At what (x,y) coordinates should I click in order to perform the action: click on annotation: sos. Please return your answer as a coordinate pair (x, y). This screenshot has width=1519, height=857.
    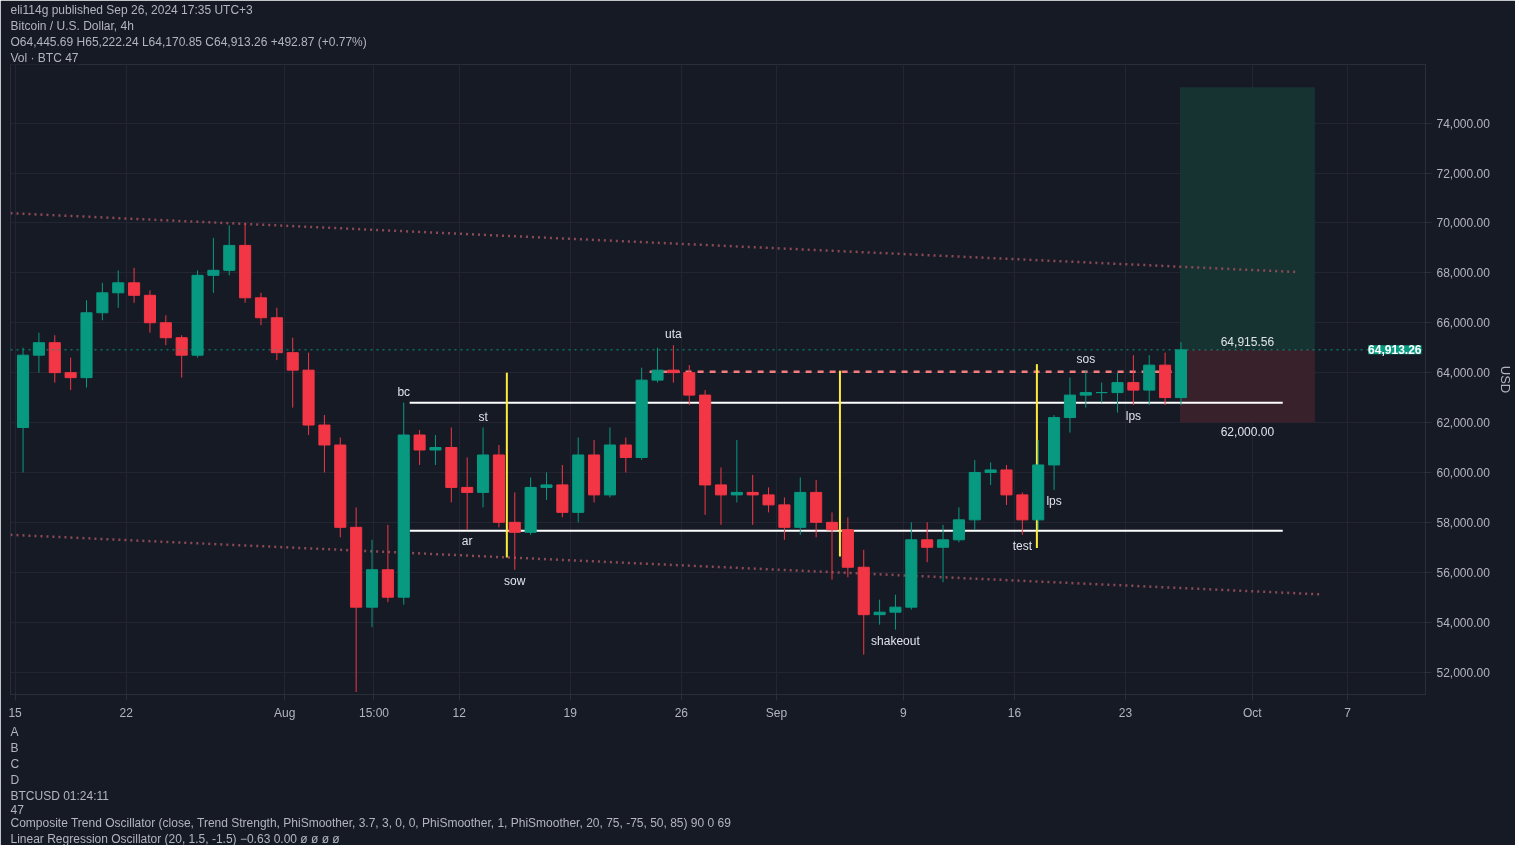
    Looking at the image, I should click on (1086, 359).